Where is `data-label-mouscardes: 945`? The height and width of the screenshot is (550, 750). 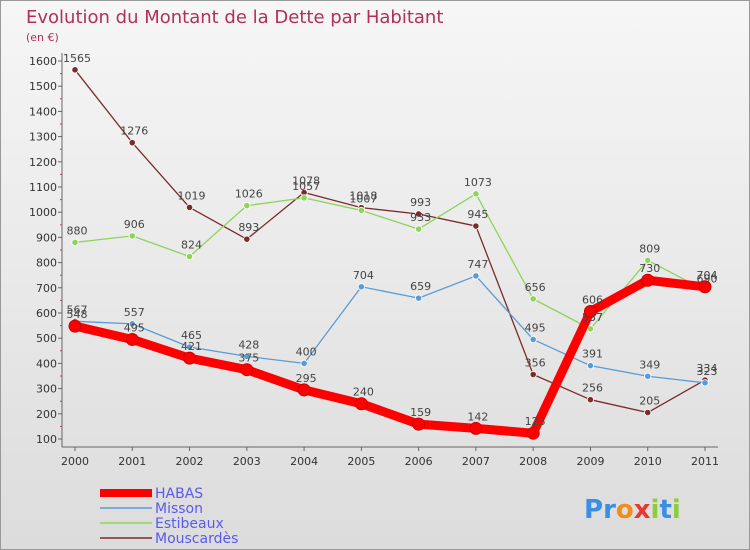 data-label-mouscardes: 945 is located at coordinates (477, 214).